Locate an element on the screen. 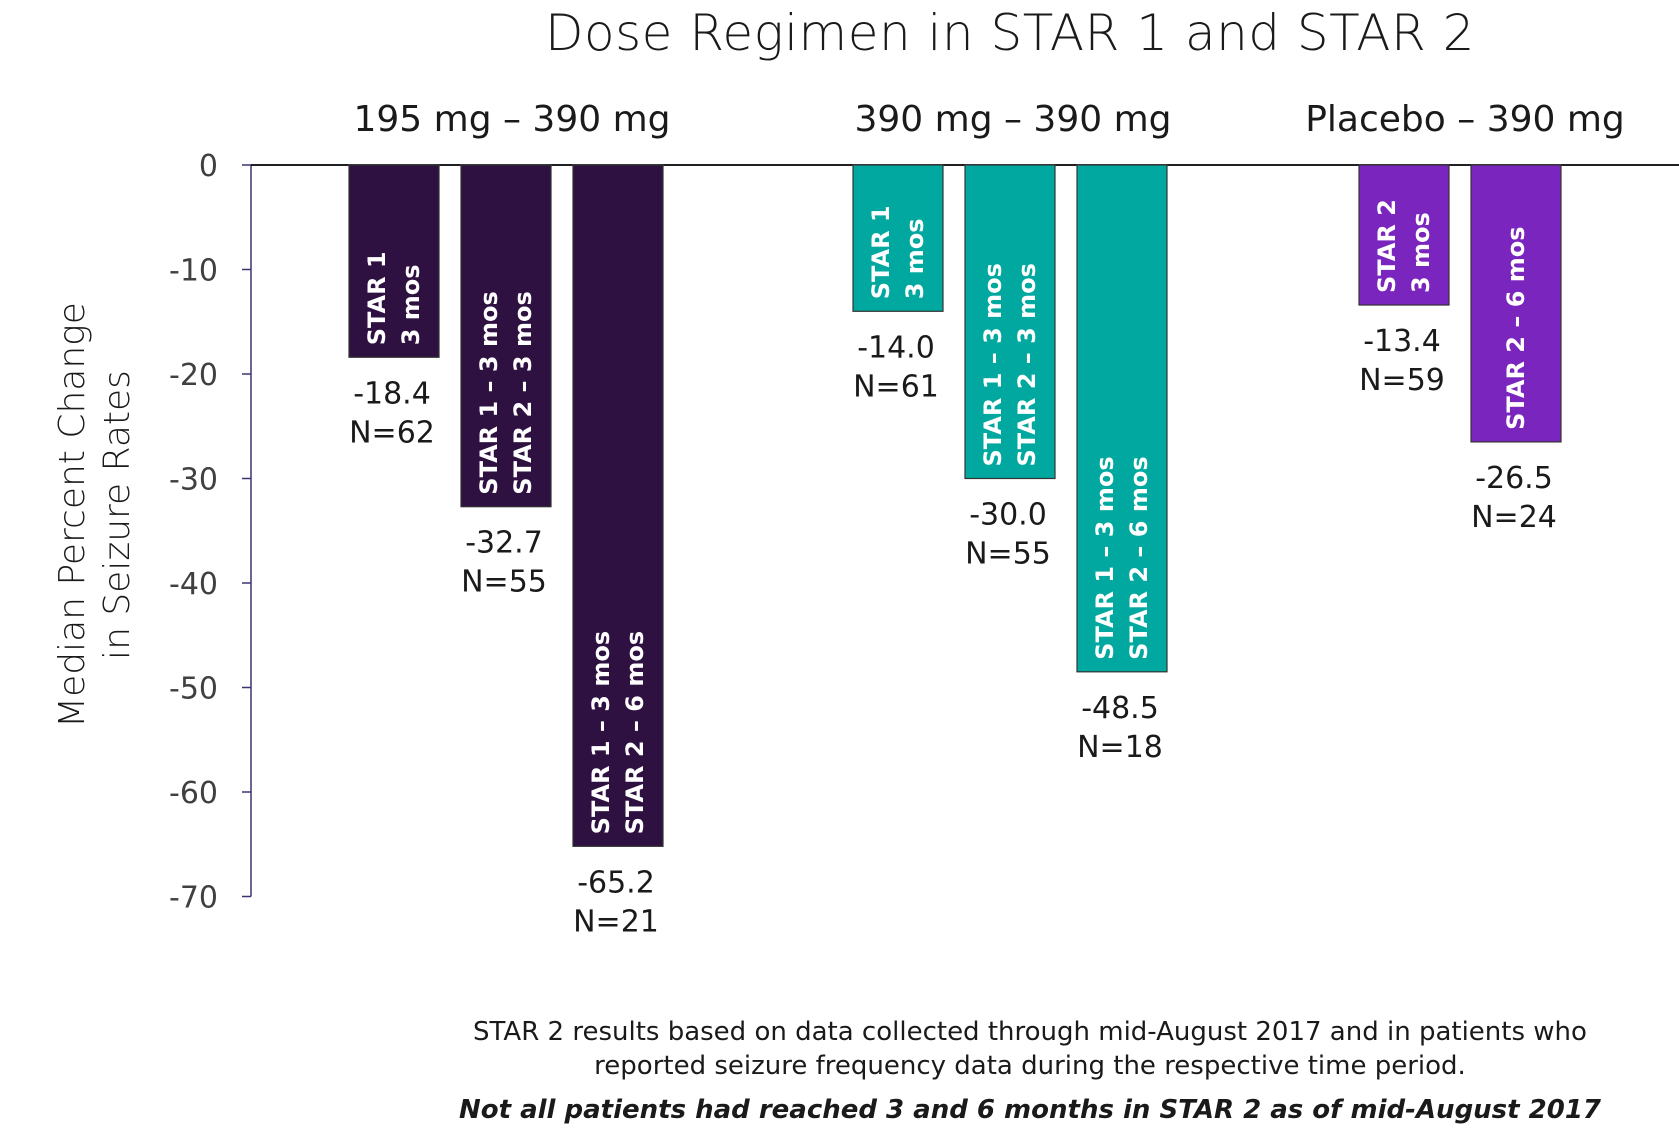  y-tick-label: -10 is located at coordinates (193, 271).